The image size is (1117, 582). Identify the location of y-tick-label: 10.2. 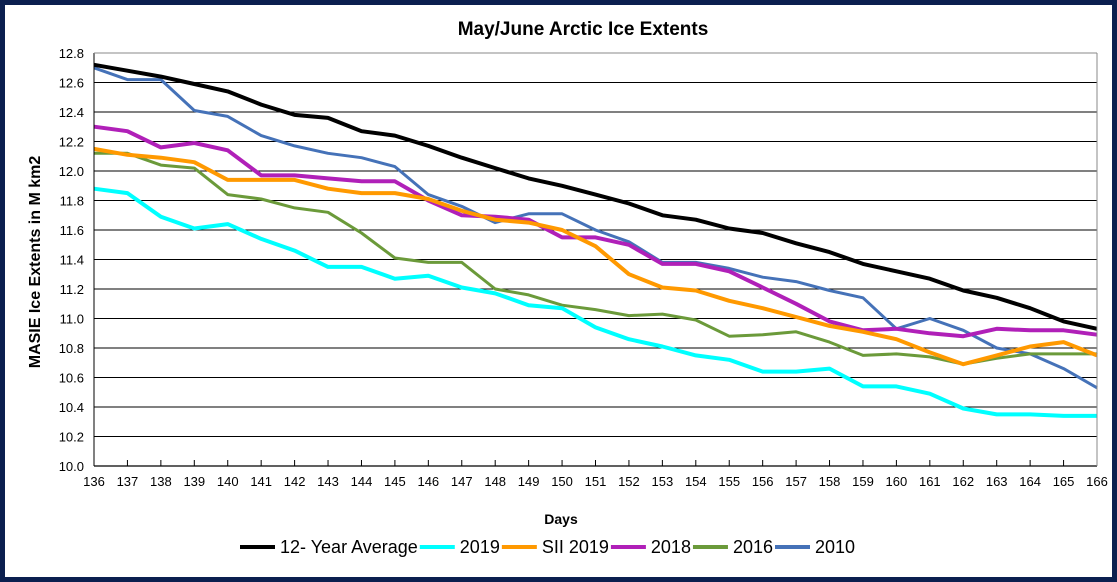
(71, 437).